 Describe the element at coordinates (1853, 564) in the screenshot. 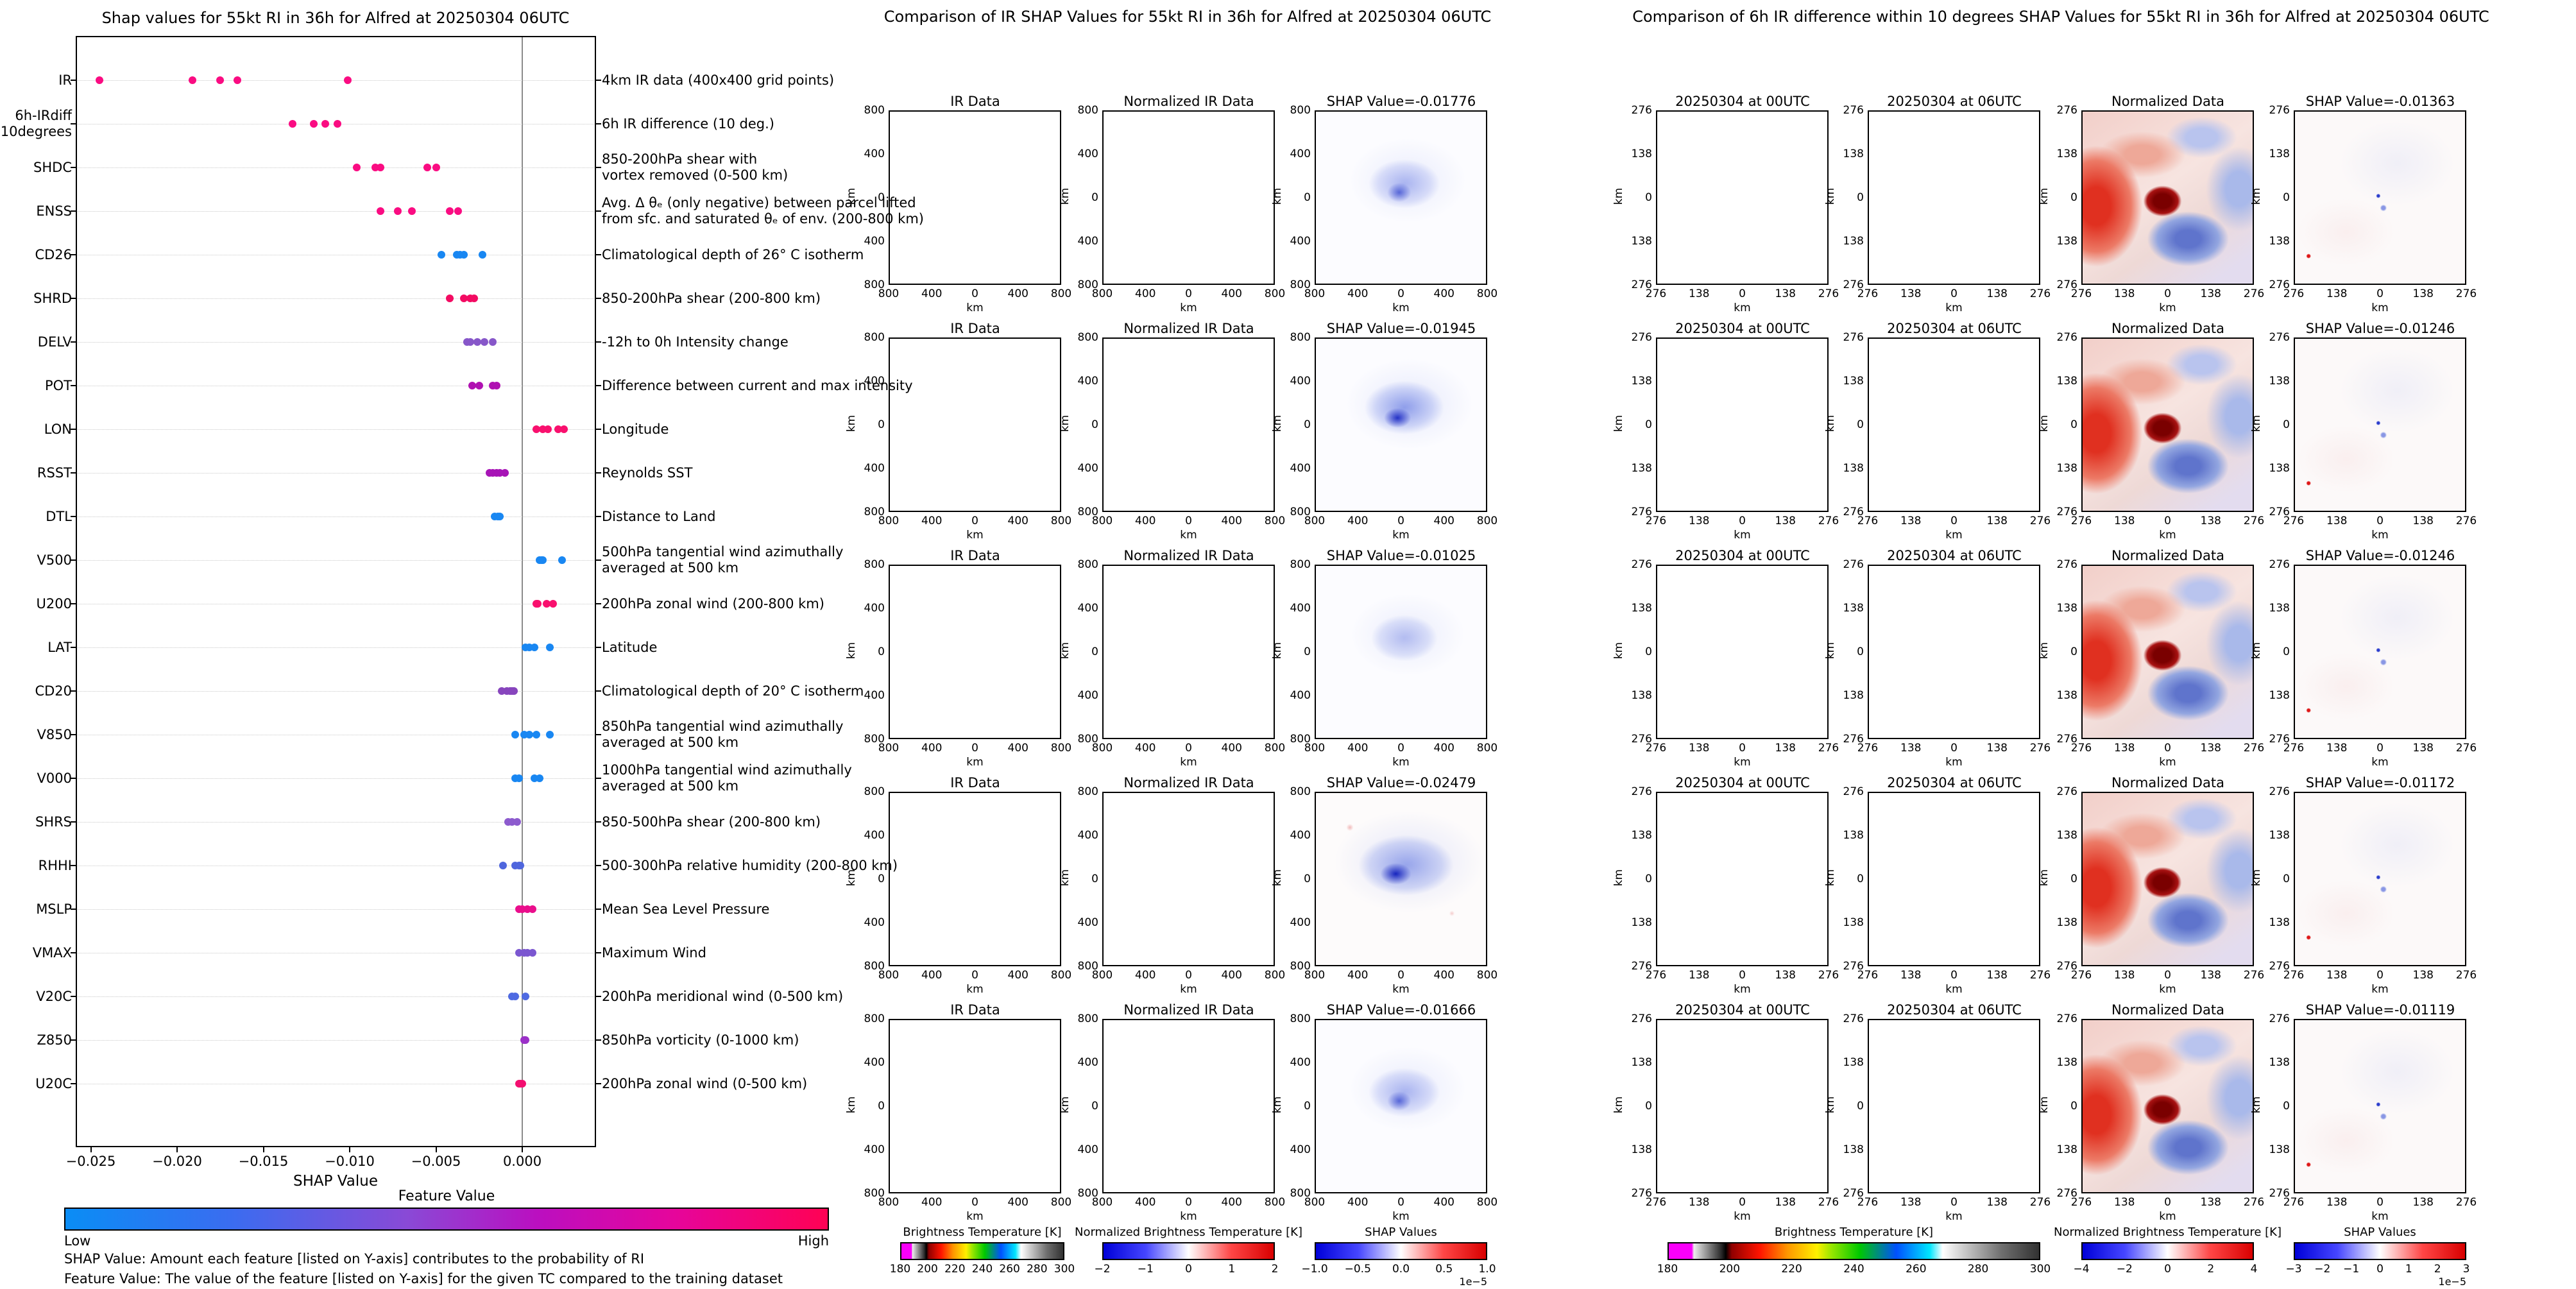

I see `y-tick-label: 276` at that location.